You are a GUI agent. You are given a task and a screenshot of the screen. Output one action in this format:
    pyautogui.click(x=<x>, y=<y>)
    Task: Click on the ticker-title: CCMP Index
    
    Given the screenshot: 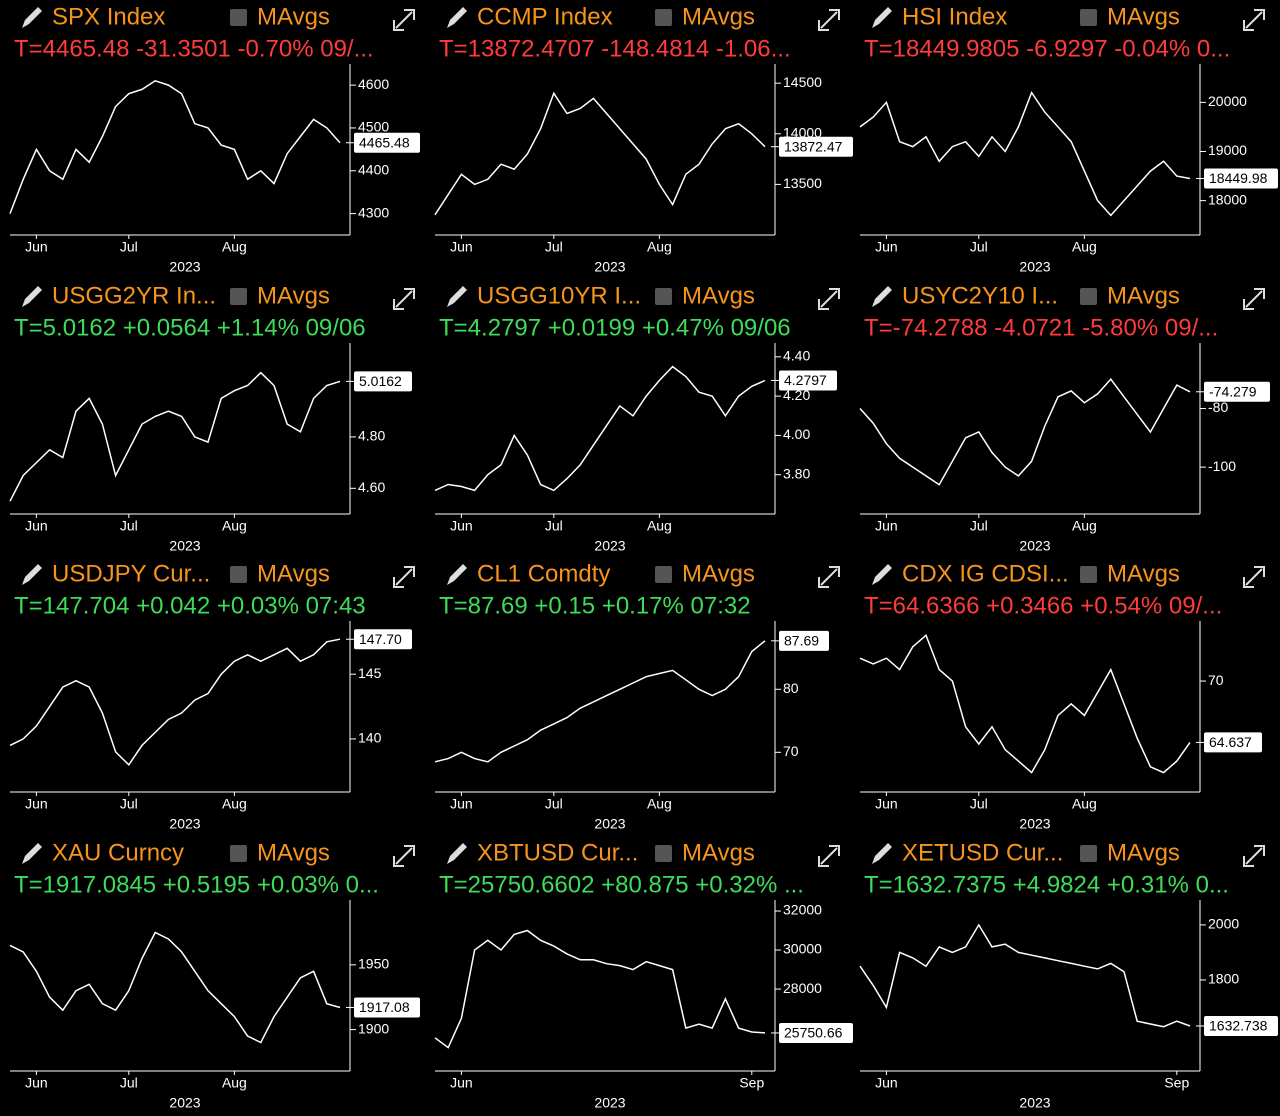 What is the action you would take?
    pyautogui.click(x=545, y=16)
    